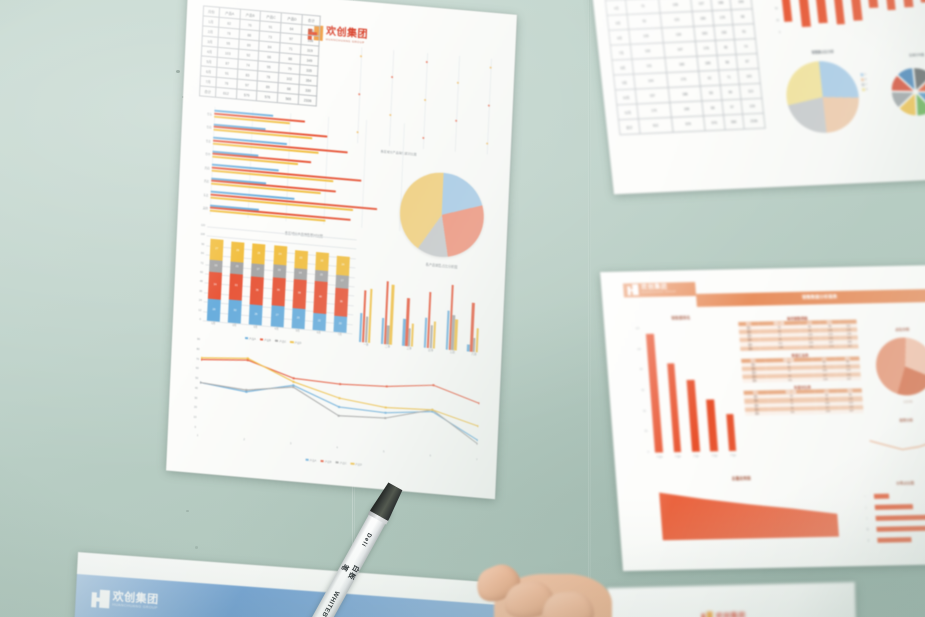 Image resolution: width=925 pixels, height=617 pixels. What do you see at coordinates (644, 21) in the screenshot?
I see `table-cell: 92` at bounding box center [644, 21].